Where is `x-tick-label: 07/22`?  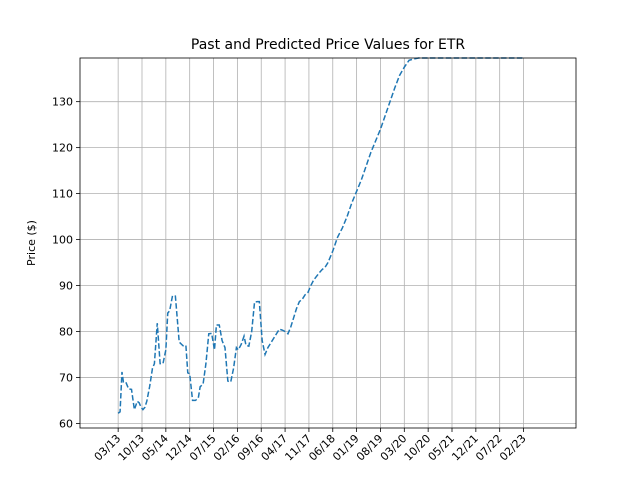 x-tick-label: 07/22 is located at coordinates (489, 448).